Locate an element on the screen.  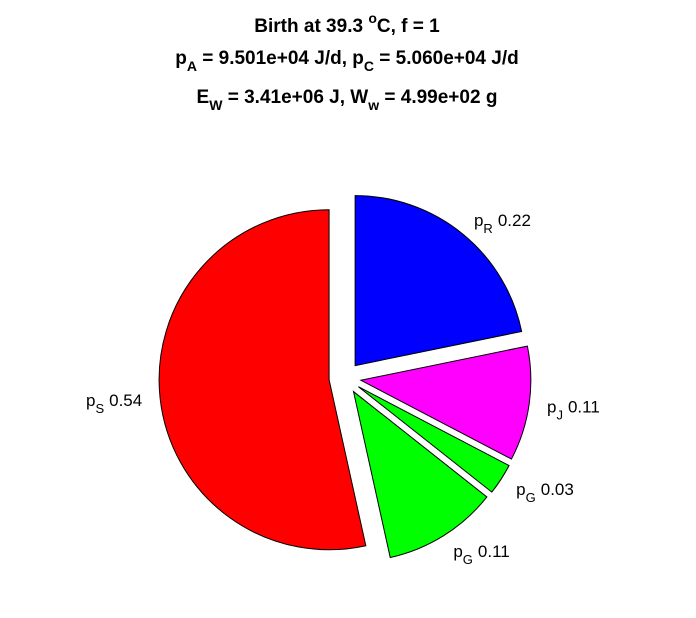
title-text: = 3.41e+06 J, W is located at coordinates (295, 97).